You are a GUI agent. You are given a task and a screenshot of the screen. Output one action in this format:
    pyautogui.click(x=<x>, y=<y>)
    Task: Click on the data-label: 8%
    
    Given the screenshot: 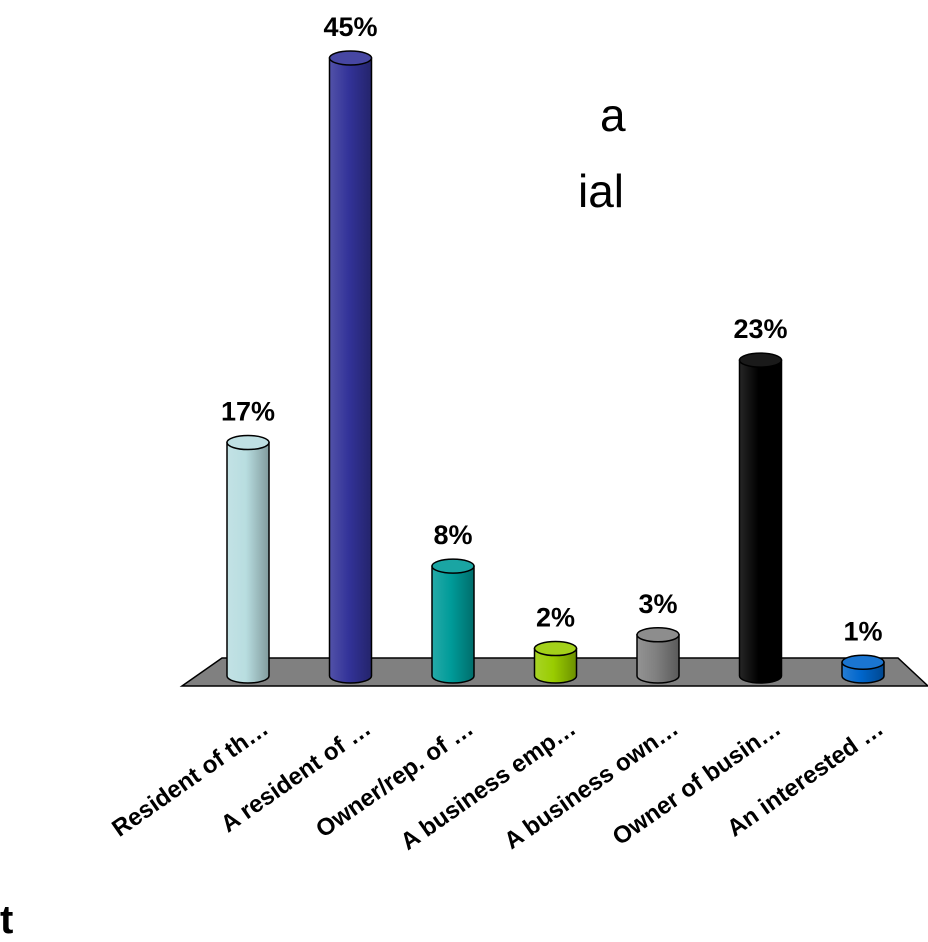 What is the action you would take?
    pyautogui.click(x=452, y=535)
    